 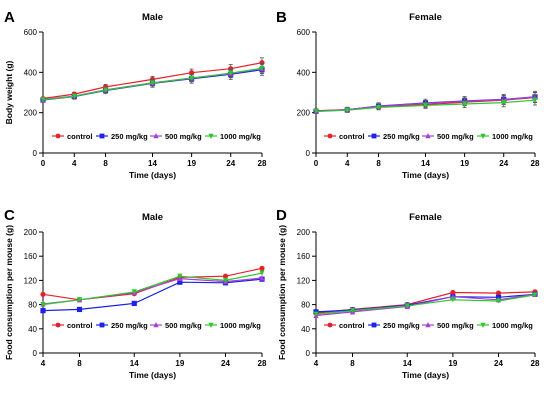 I want to click on chart-title: Male, so click(x=152, y=17).